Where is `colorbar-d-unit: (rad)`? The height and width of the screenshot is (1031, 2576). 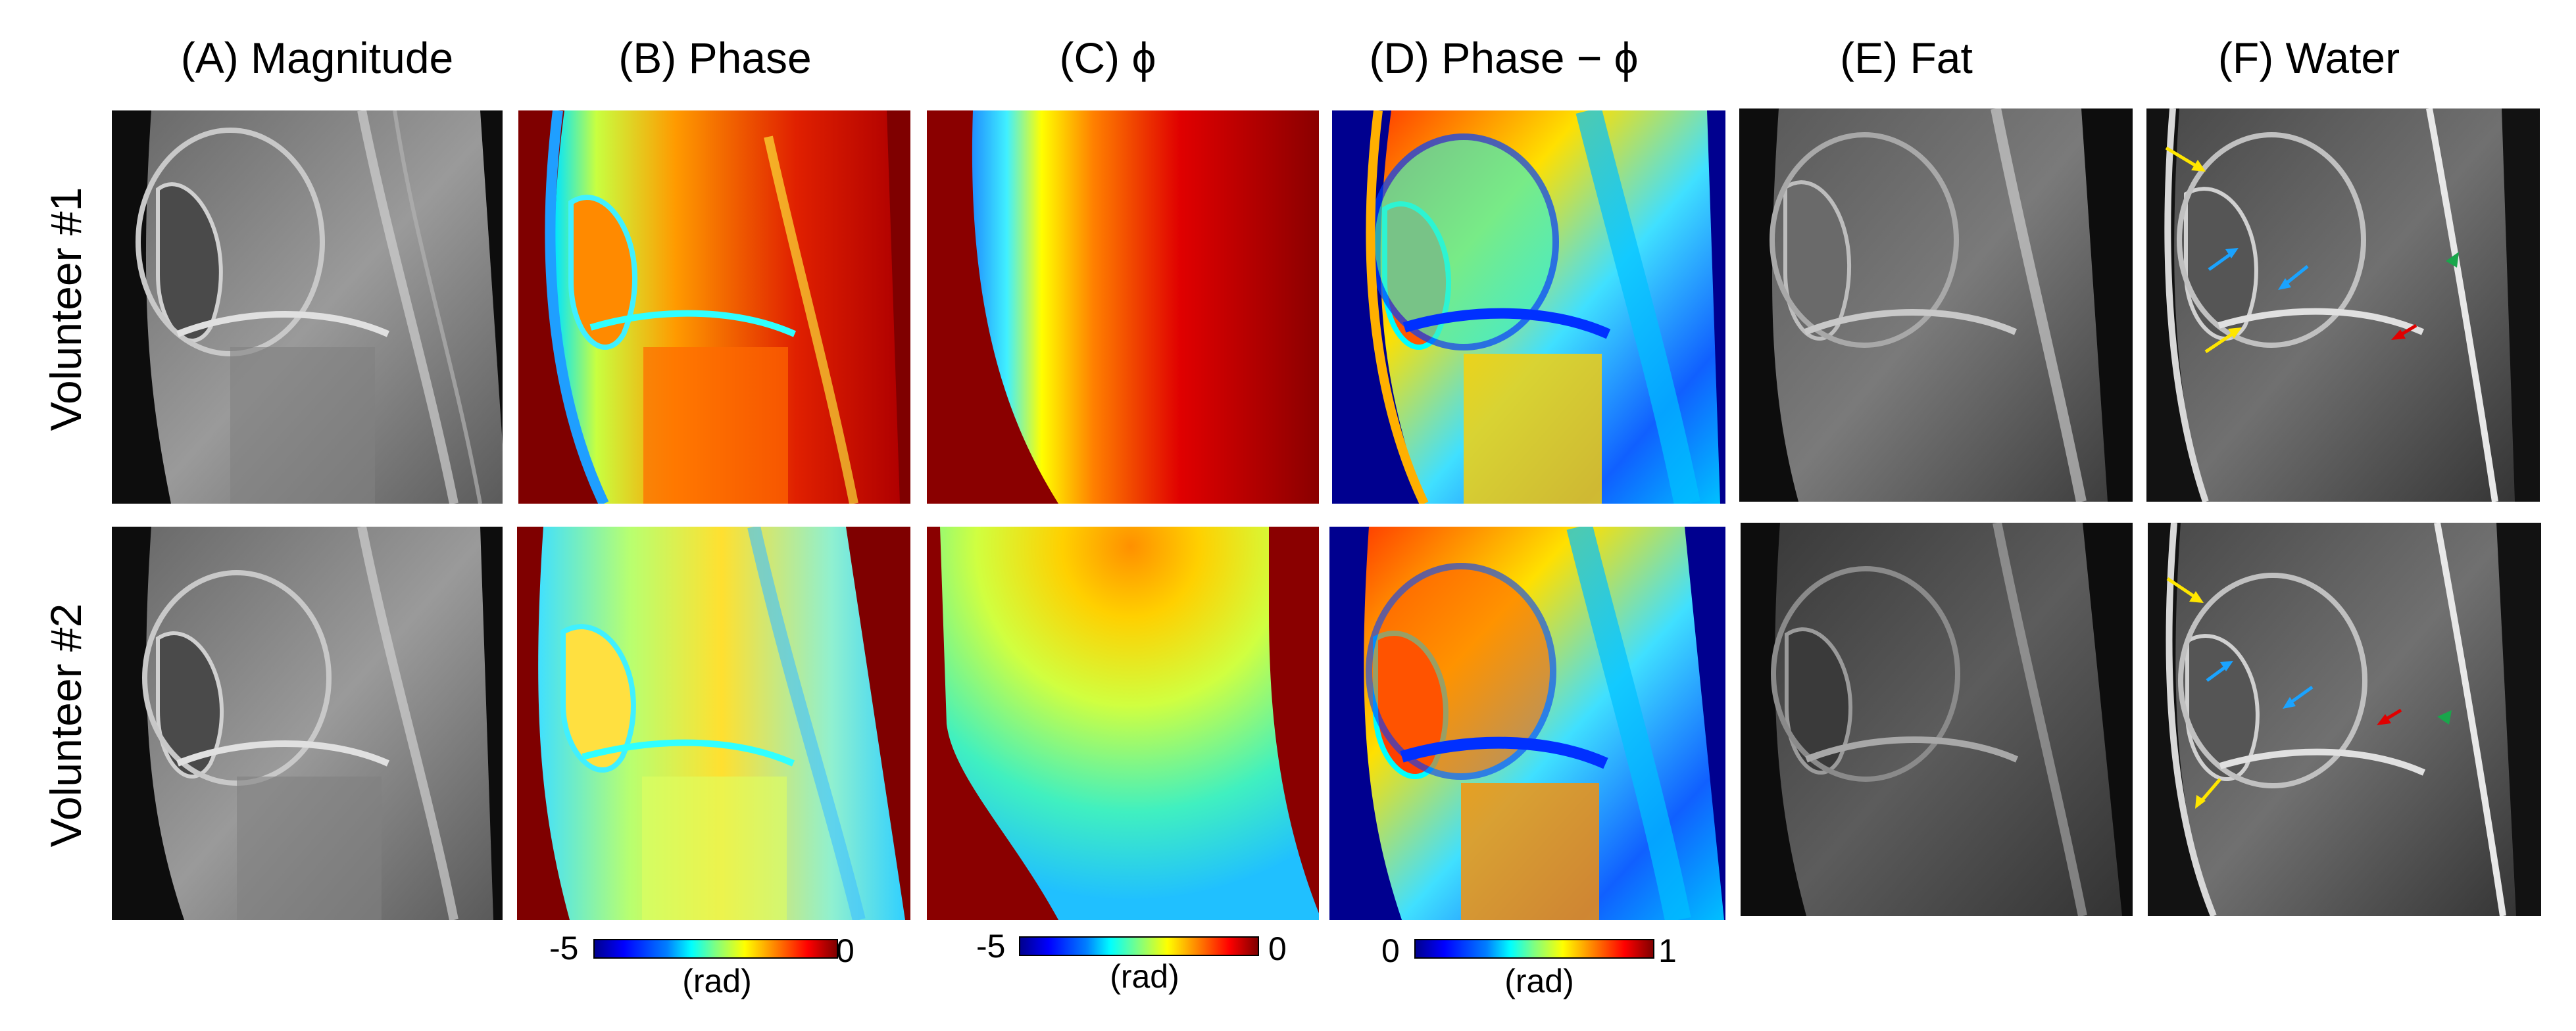 colorbar-d-unit: (rad) is located at coordinates (1539, 981).